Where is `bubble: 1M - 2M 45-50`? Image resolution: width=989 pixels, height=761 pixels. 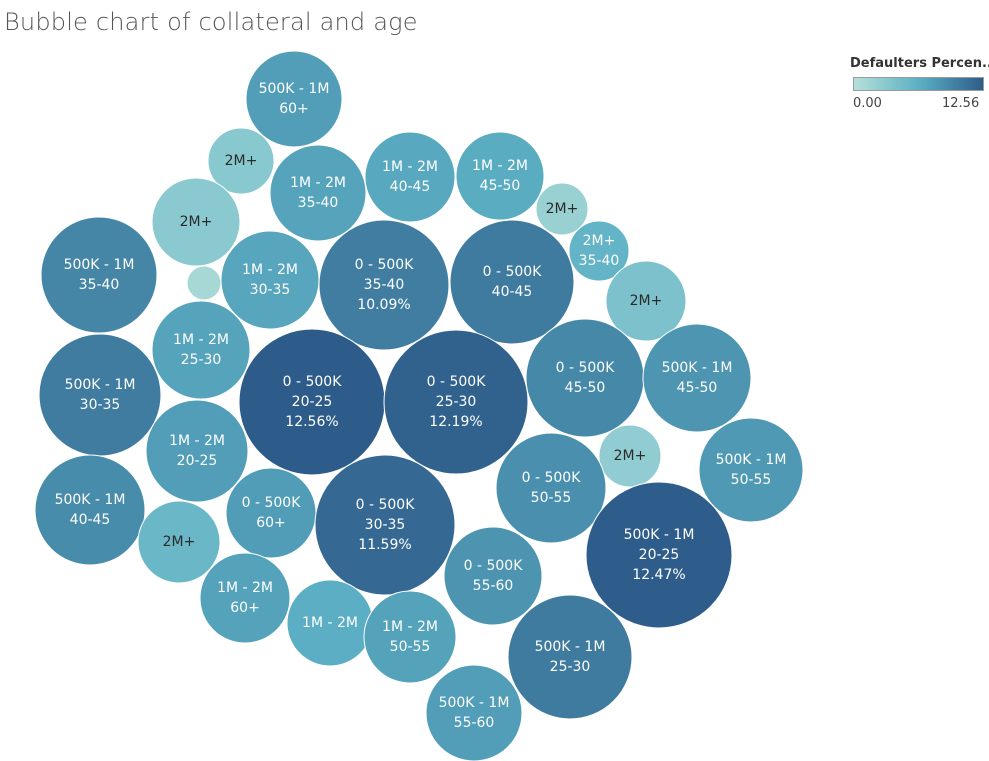 bubble: 1M - 2M 45-50 is located at coordinates (500, 176).